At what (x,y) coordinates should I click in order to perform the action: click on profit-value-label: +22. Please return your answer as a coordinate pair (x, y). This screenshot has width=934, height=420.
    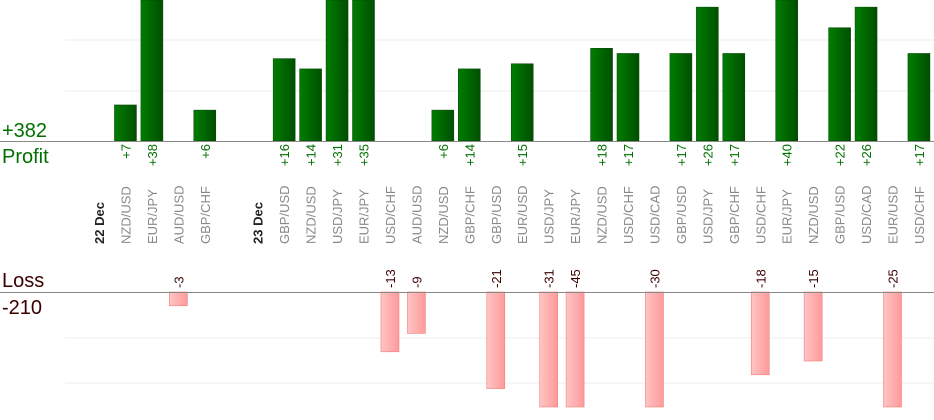
    Looking at the image, I should click on (840, 155).